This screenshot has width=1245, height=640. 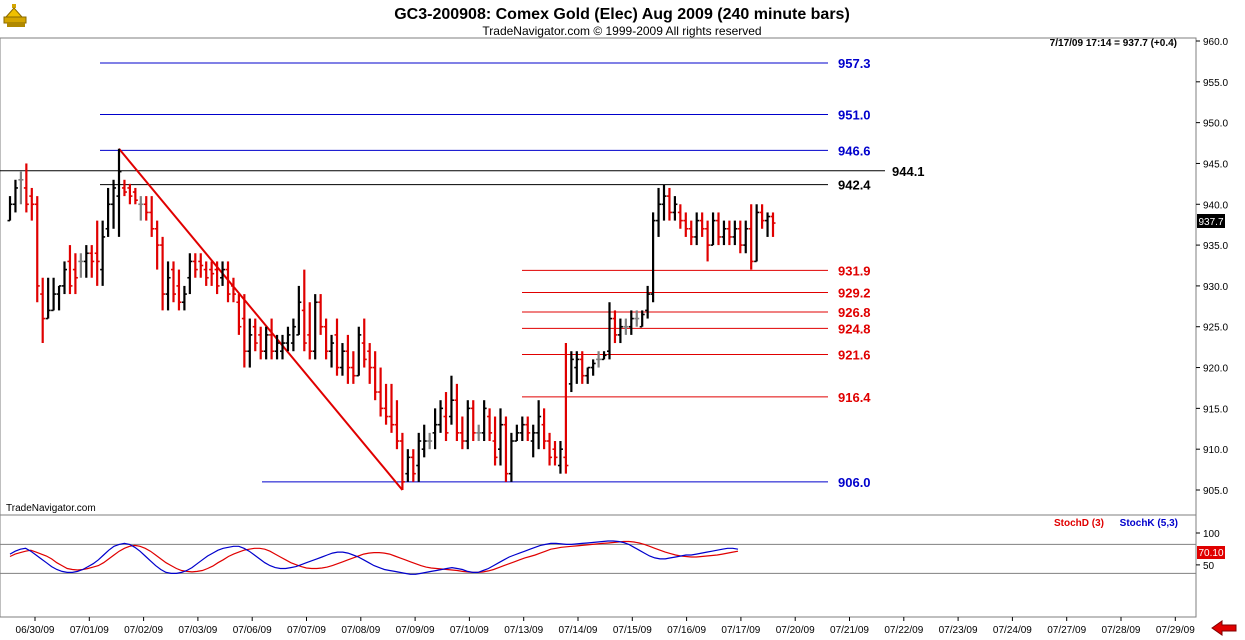 I want to click on price-tick-label: 940.0, so click(x=1215, y=205).